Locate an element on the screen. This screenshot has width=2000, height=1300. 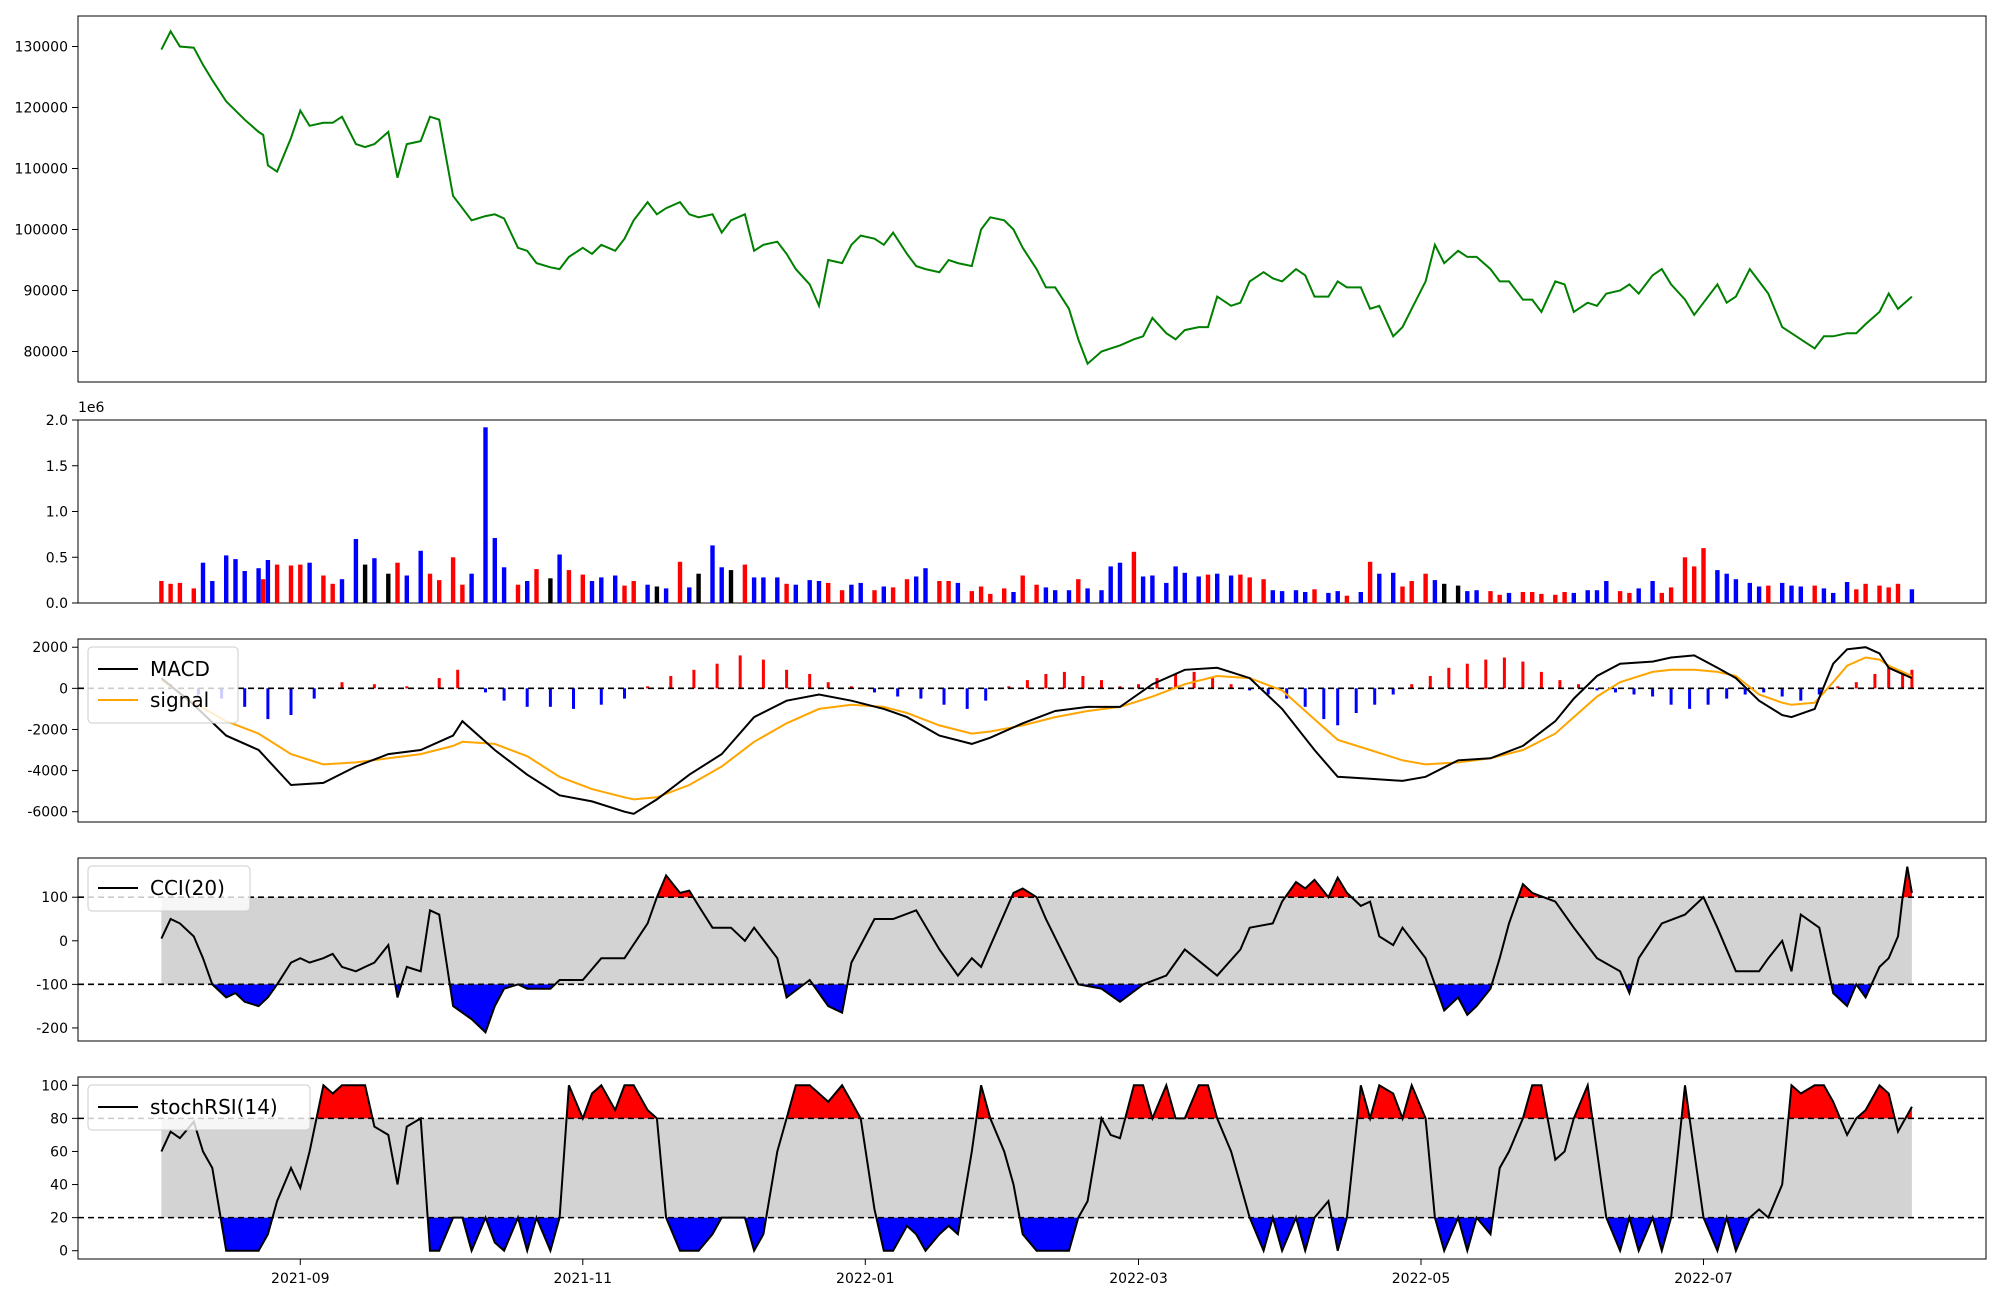
x-tick-label: 2021-11 is located at coordinates (583, 1279).